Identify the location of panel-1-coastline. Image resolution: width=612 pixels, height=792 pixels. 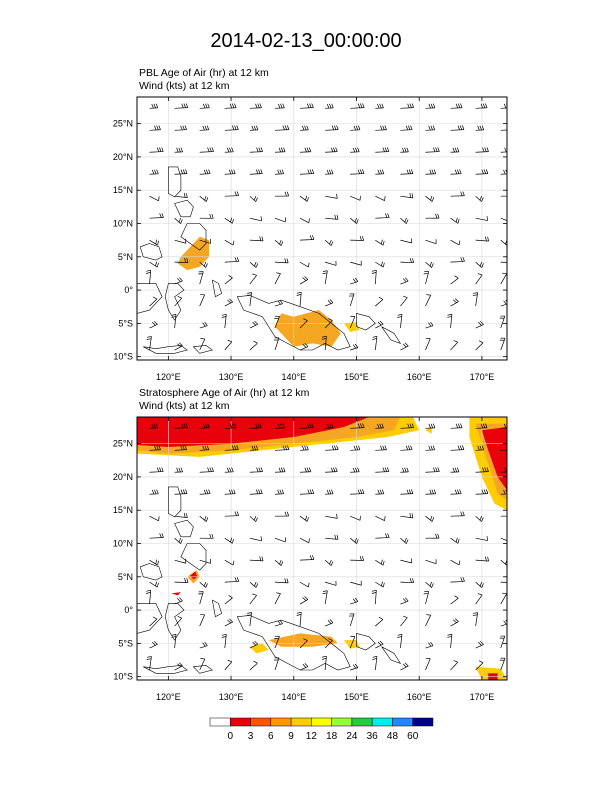
(175, 182).